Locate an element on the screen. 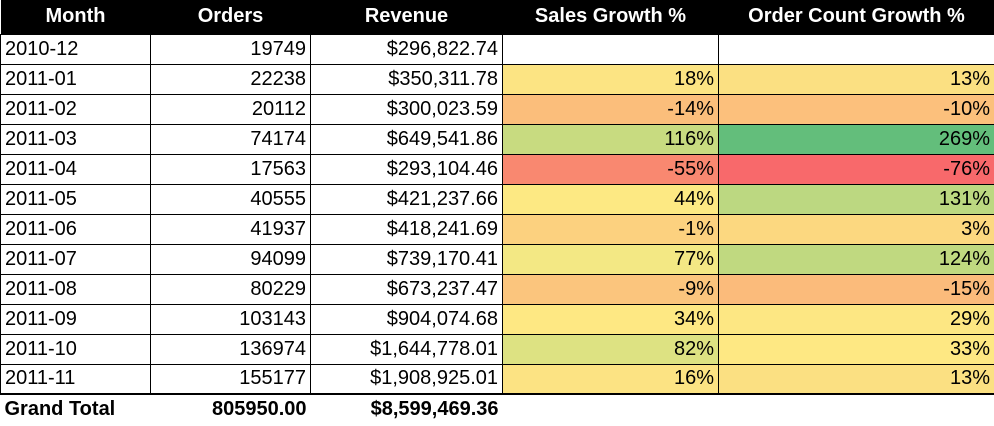  cell-sales-growth: 44% is located at coordinates (610, 199).